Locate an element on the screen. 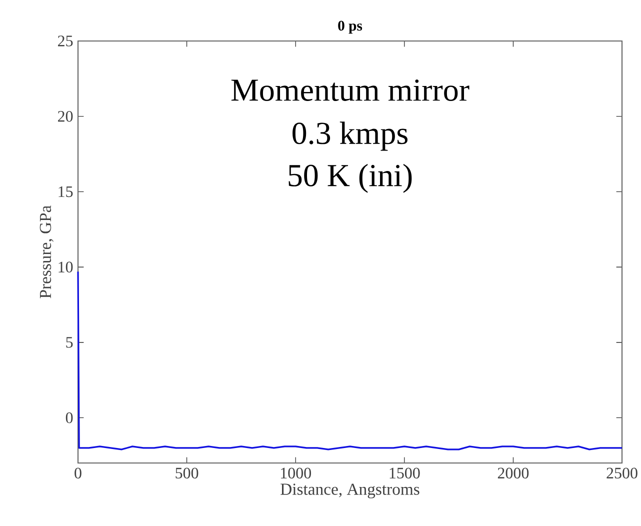 The height and width of the screenshot is (526, 641). x-tick-label: 1000 is located at coordinates (296, 473).